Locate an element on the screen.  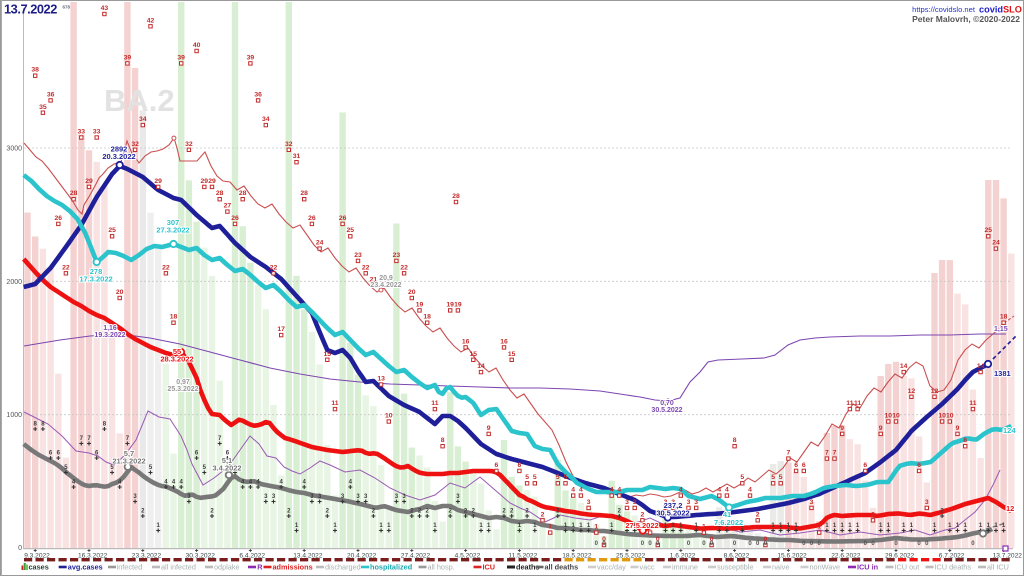
svg-text: ICU deaths is located at coordinates (953, 567).